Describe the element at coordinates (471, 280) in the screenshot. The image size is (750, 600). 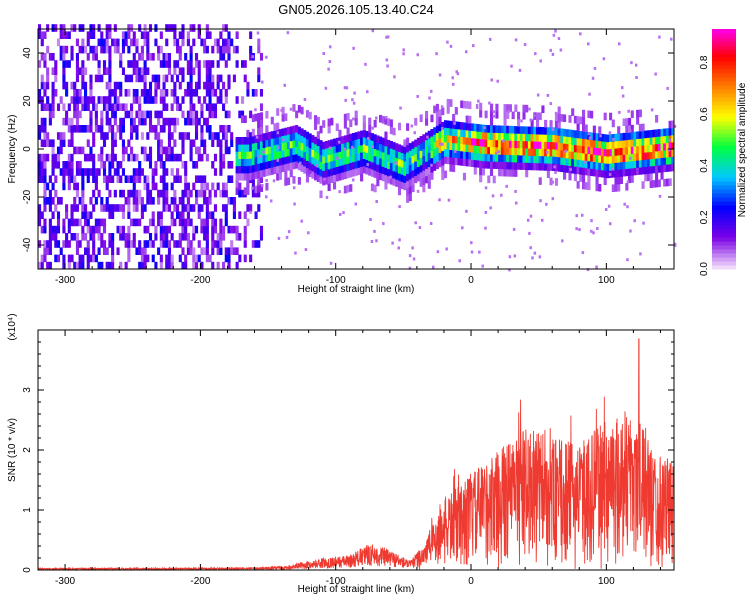
I see `spectrogram-x-tick-label: 0` at that location.